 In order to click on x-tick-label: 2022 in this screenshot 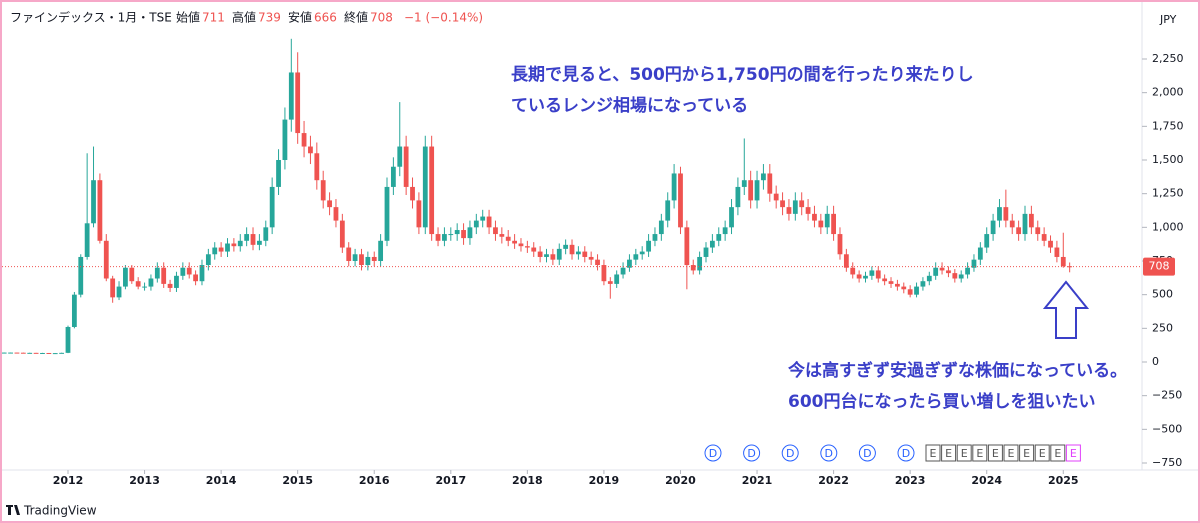, I will do `click(833, 480)`.